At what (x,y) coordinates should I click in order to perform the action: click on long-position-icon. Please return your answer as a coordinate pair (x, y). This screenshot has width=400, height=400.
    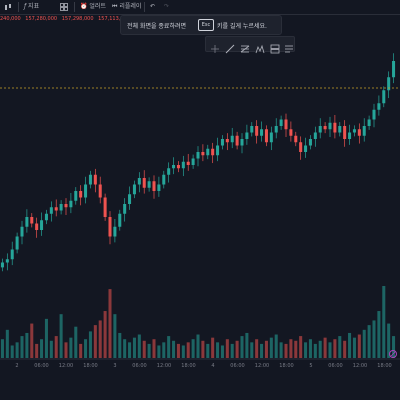
    Looking at the image, I should click on (275, 46).